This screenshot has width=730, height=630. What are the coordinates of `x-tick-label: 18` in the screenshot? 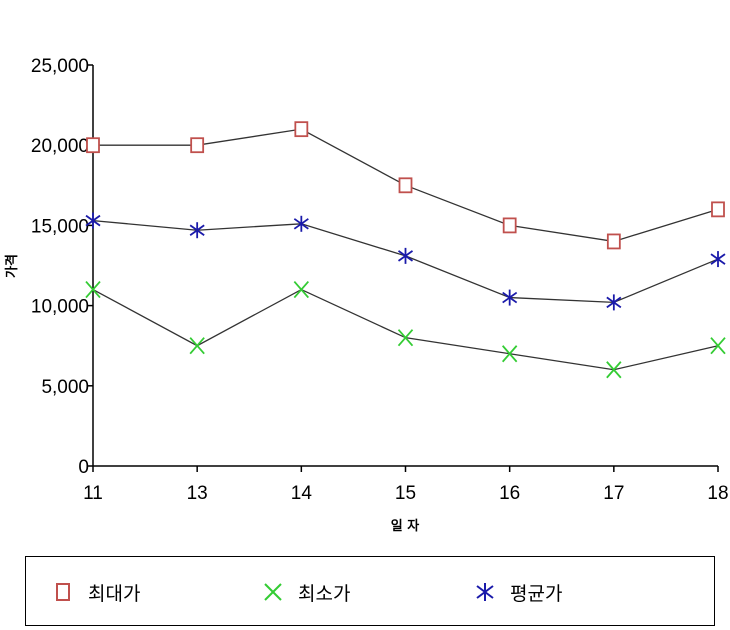 It's located at (717, 493).